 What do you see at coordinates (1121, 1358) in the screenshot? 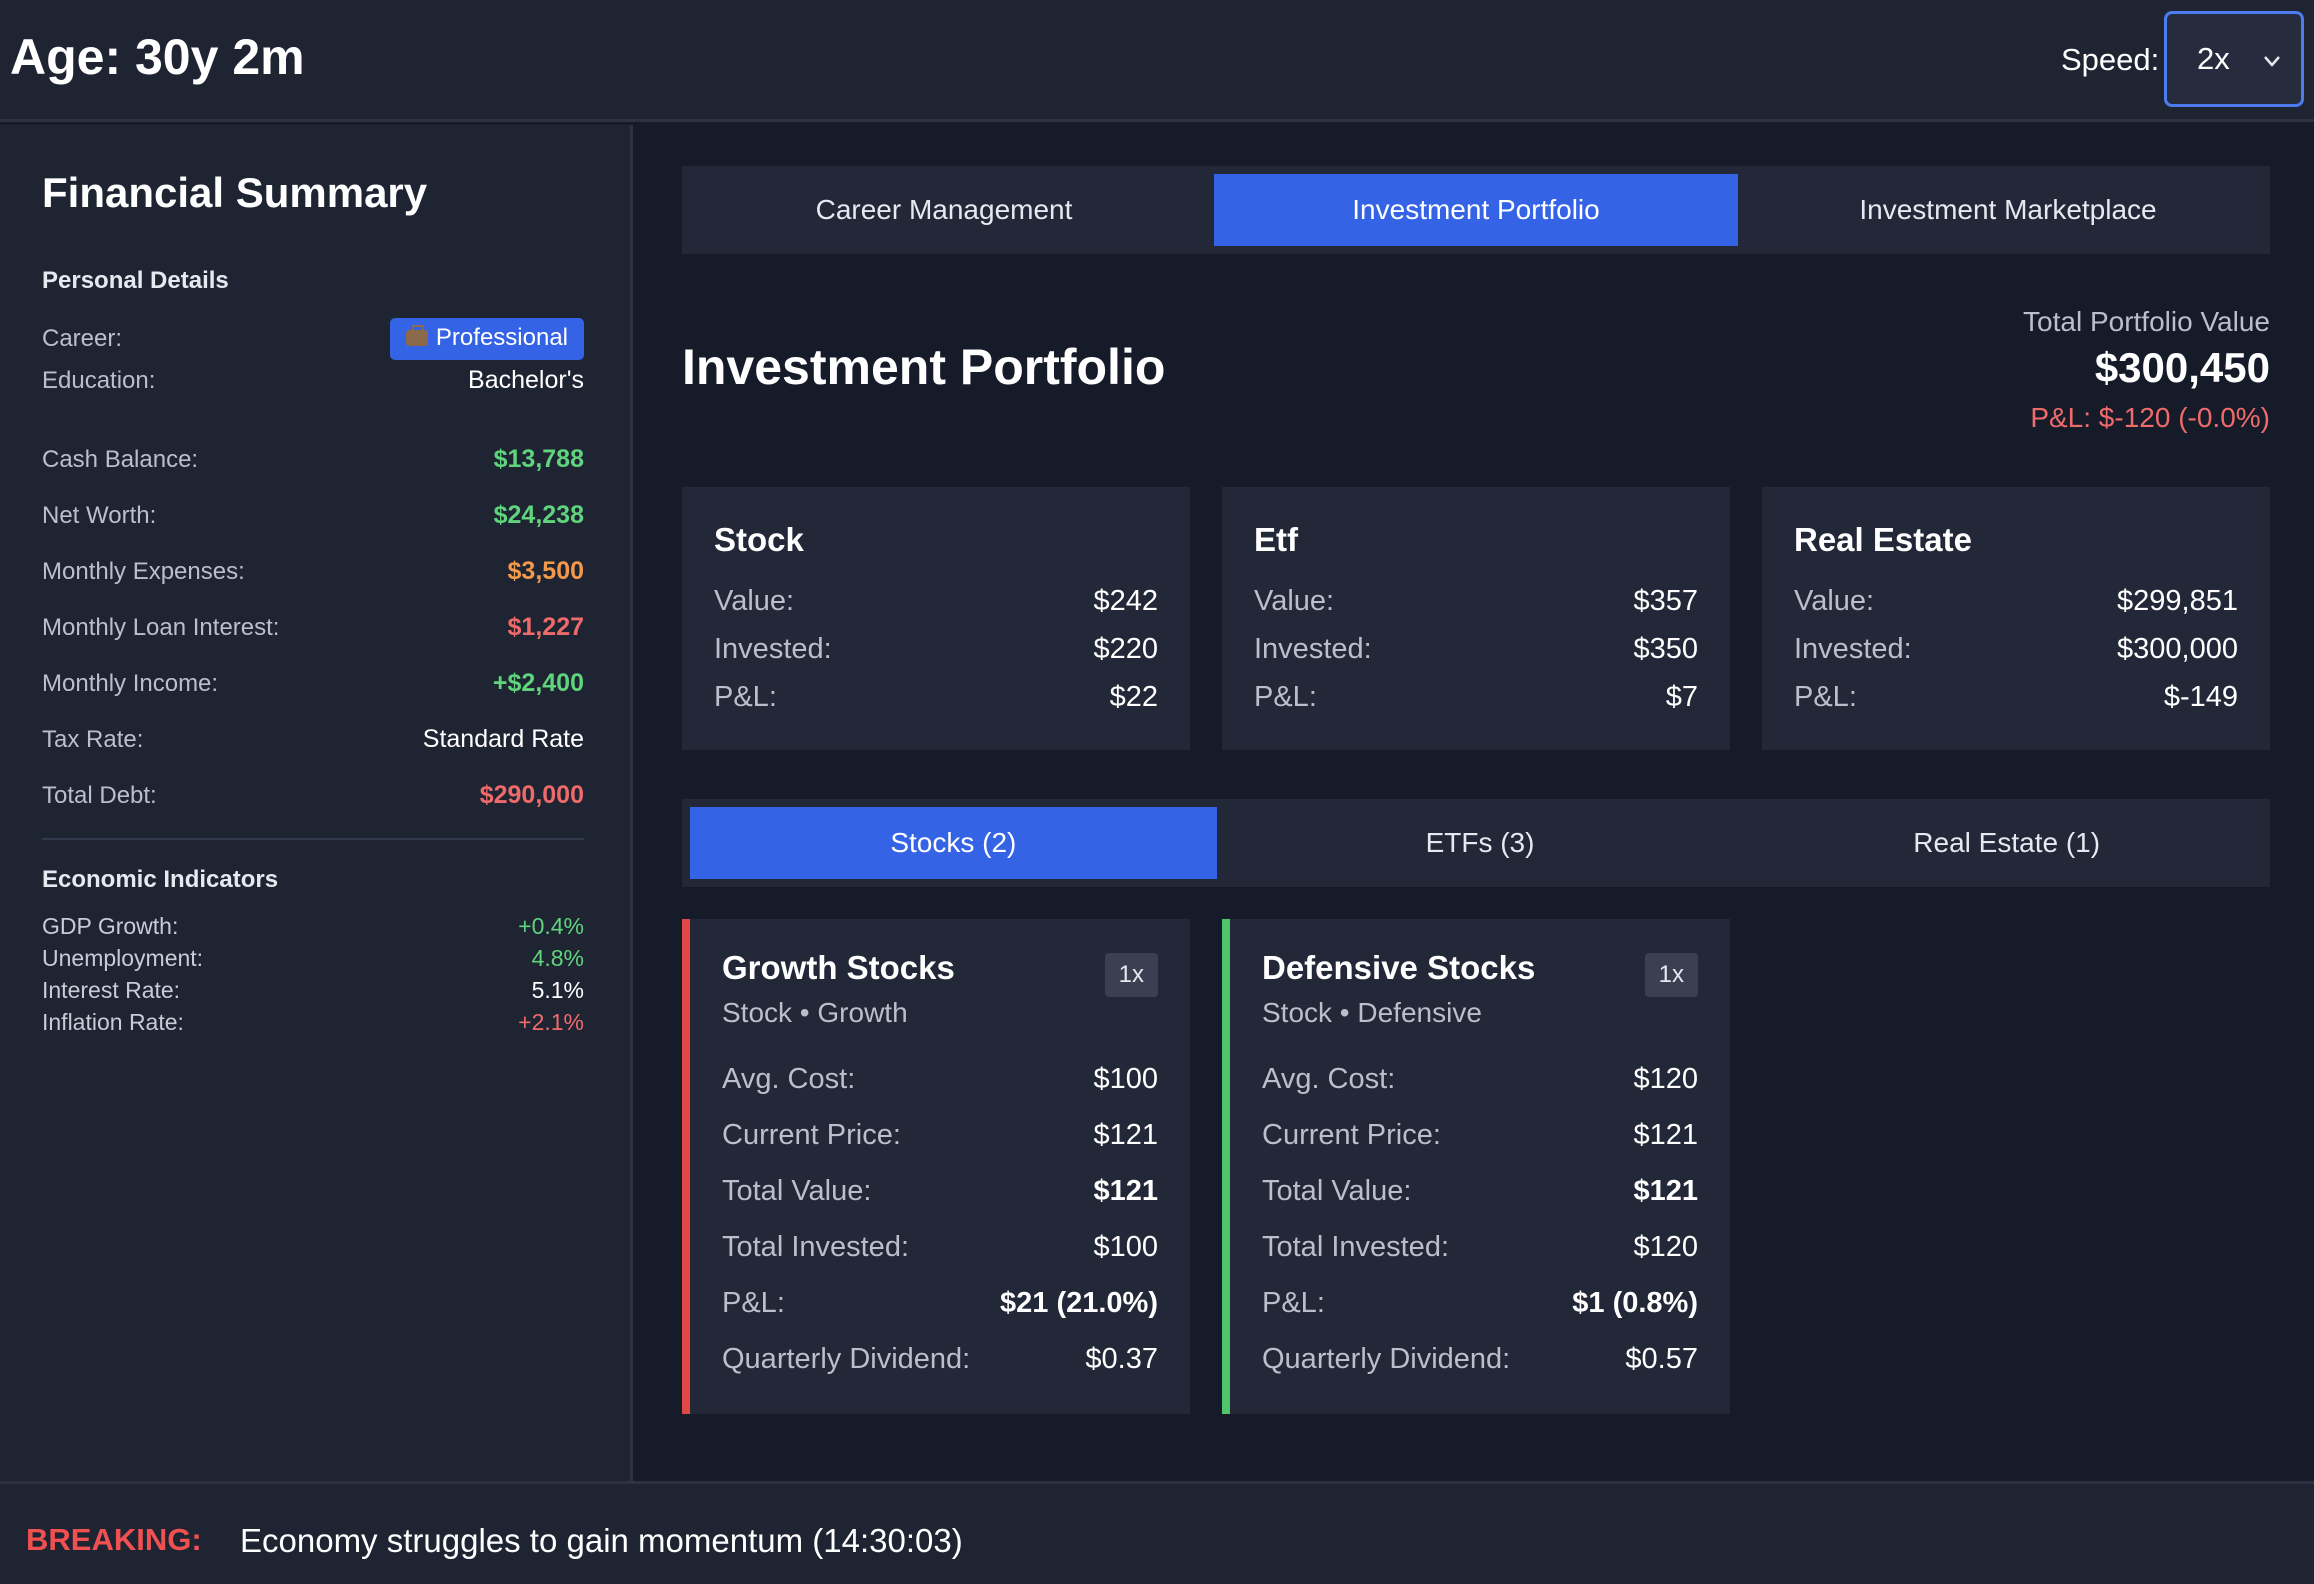
I see `dividend-value: $0.37` at bounding box center [1121, 1358].